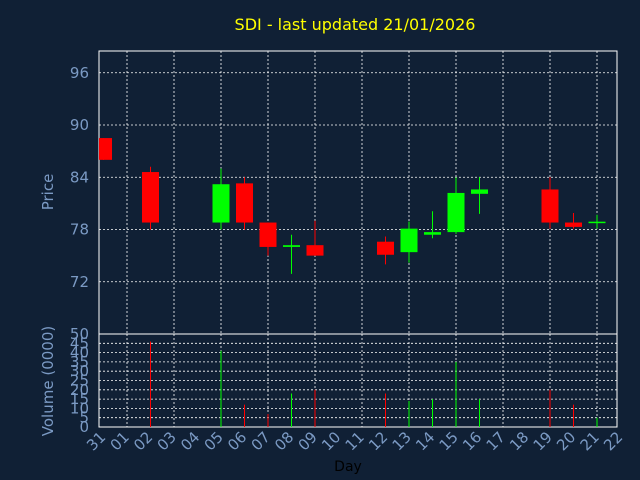 Image resolution: width=640 pixels, height=480 pixels. I want to click on day-tick-label: 18, so click(519, 441).